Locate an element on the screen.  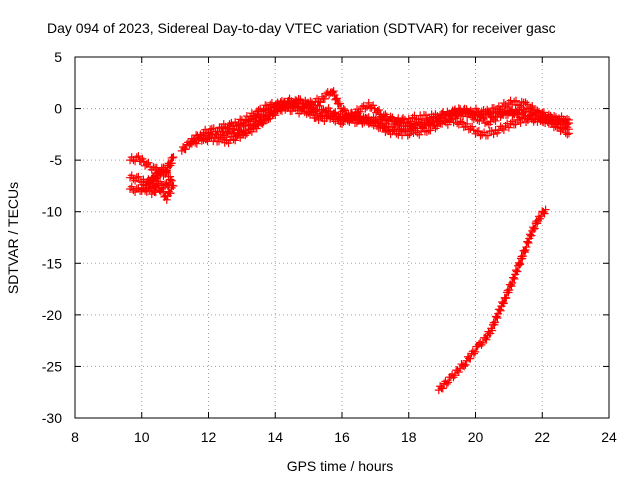
x-tick-label: 20 is located at coordinates (476, 437).